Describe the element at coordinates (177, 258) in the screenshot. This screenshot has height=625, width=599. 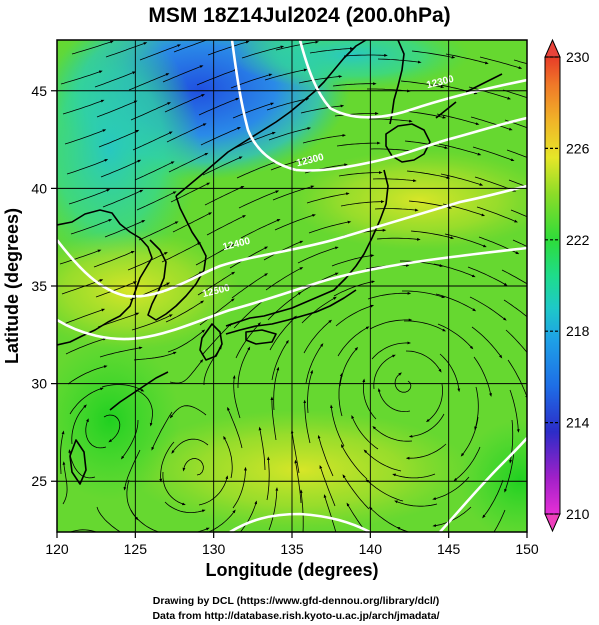
I see `coast-korea` at that location.